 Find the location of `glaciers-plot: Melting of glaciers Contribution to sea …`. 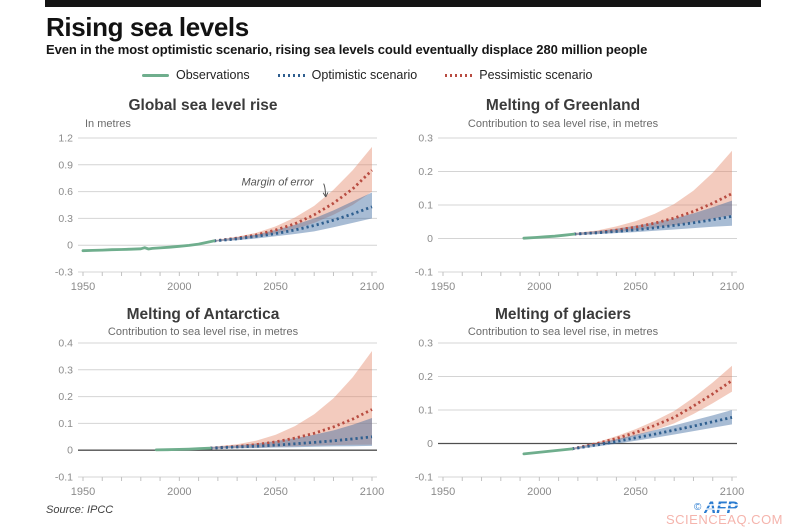

glaciers-plot: Melting of glaciers Contribution to sea … is located at coordinates (579, 402).